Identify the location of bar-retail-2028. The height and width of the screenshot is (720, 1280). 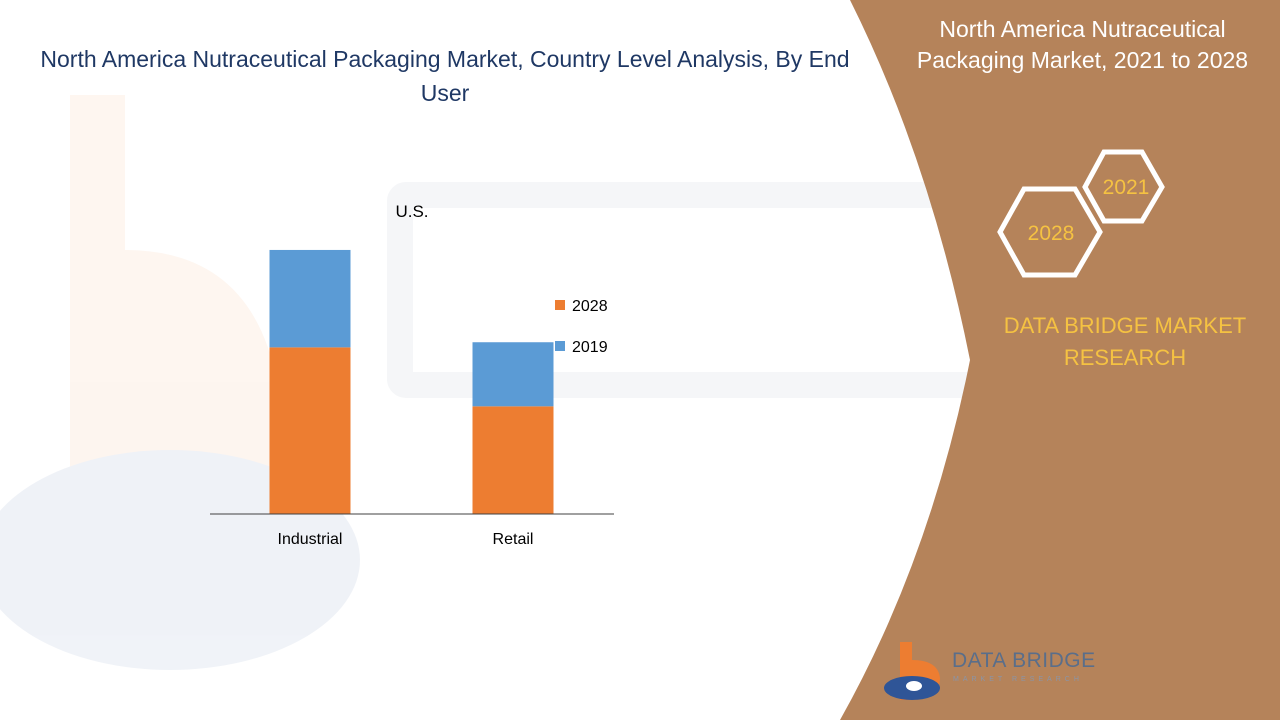
(513, 460).